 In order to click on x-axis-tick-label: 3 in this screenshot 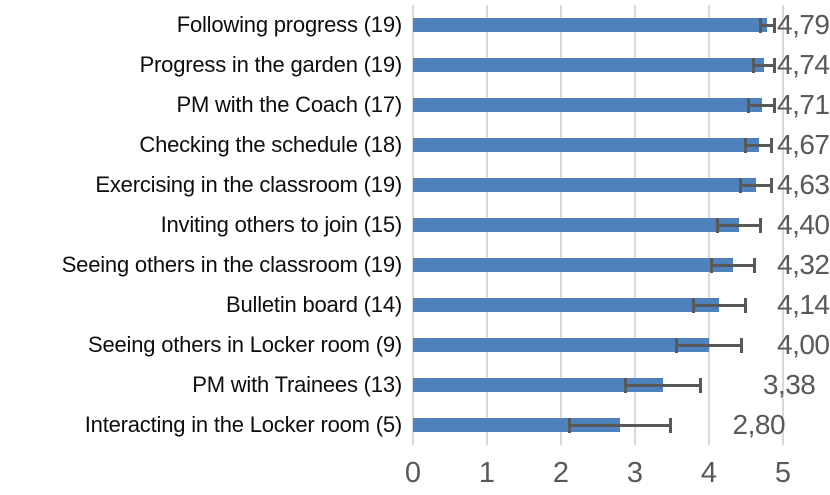, I will do `click(635, 473)`.